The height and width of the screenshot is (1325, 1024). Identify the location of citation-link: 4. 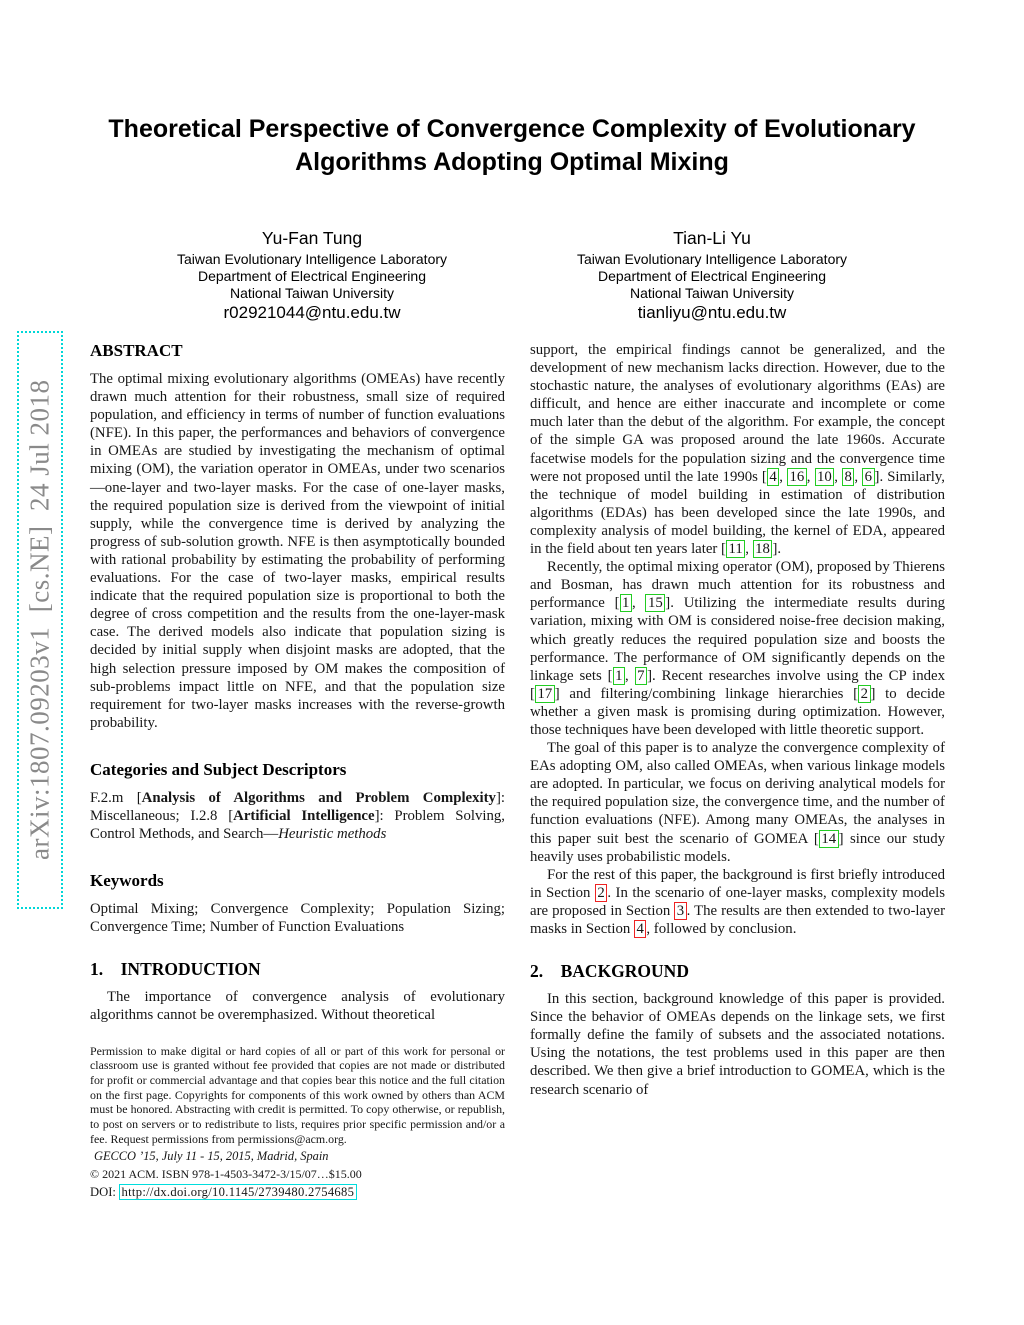
(773, 476).